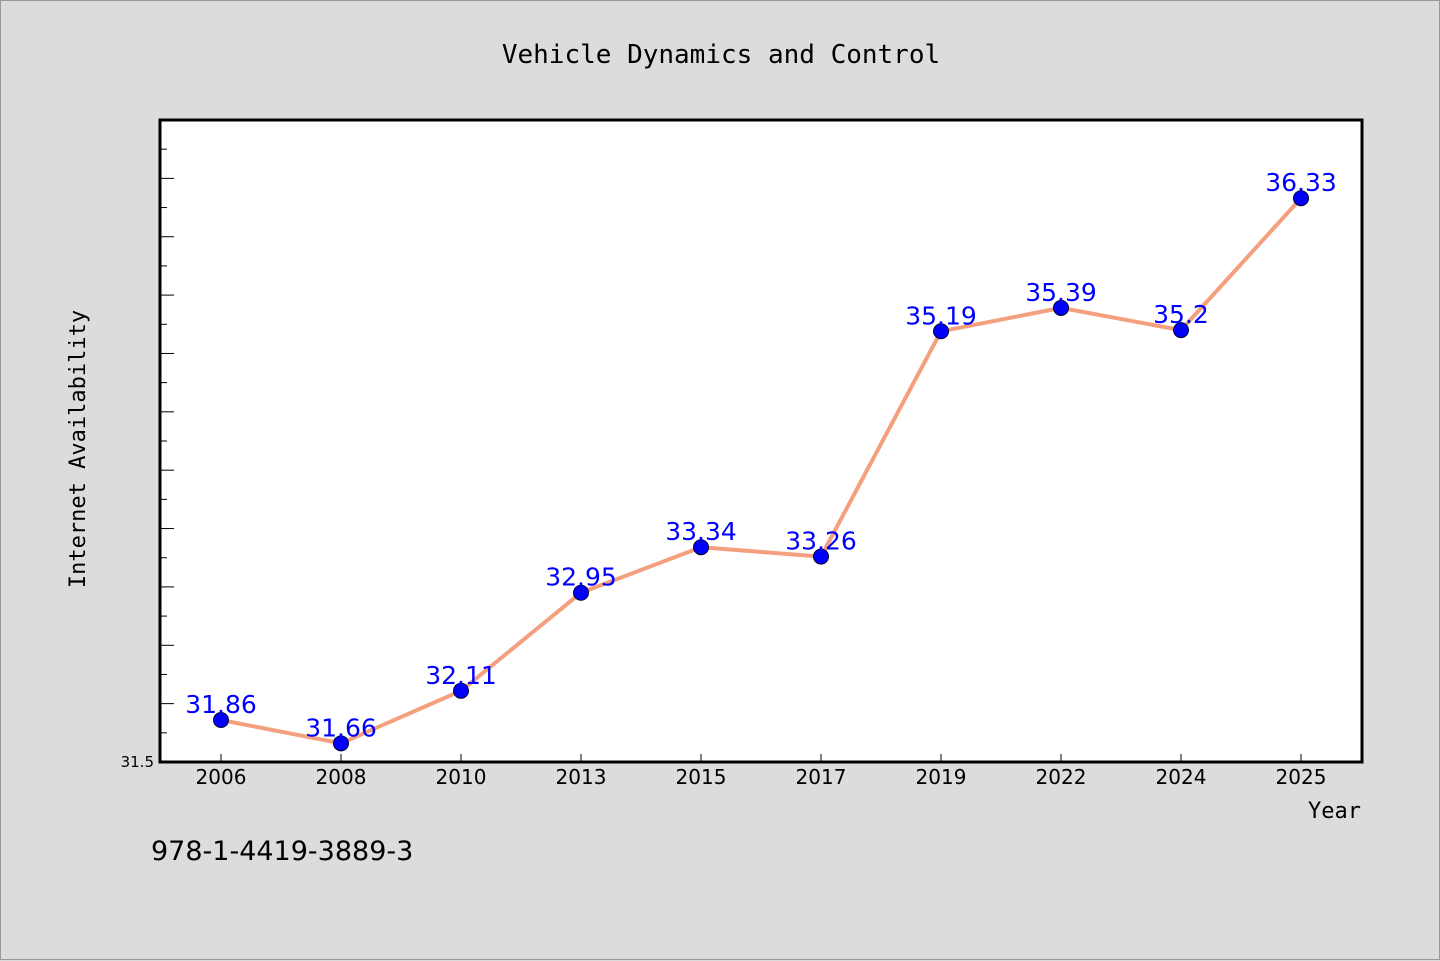 The height and width of the screenshot is (961, 1440). What do you see at coordinates (282, 851) in the screenshot?
I see `isbn-footer: 978-1-4419-3889-3` at bounding box center [282, 851].